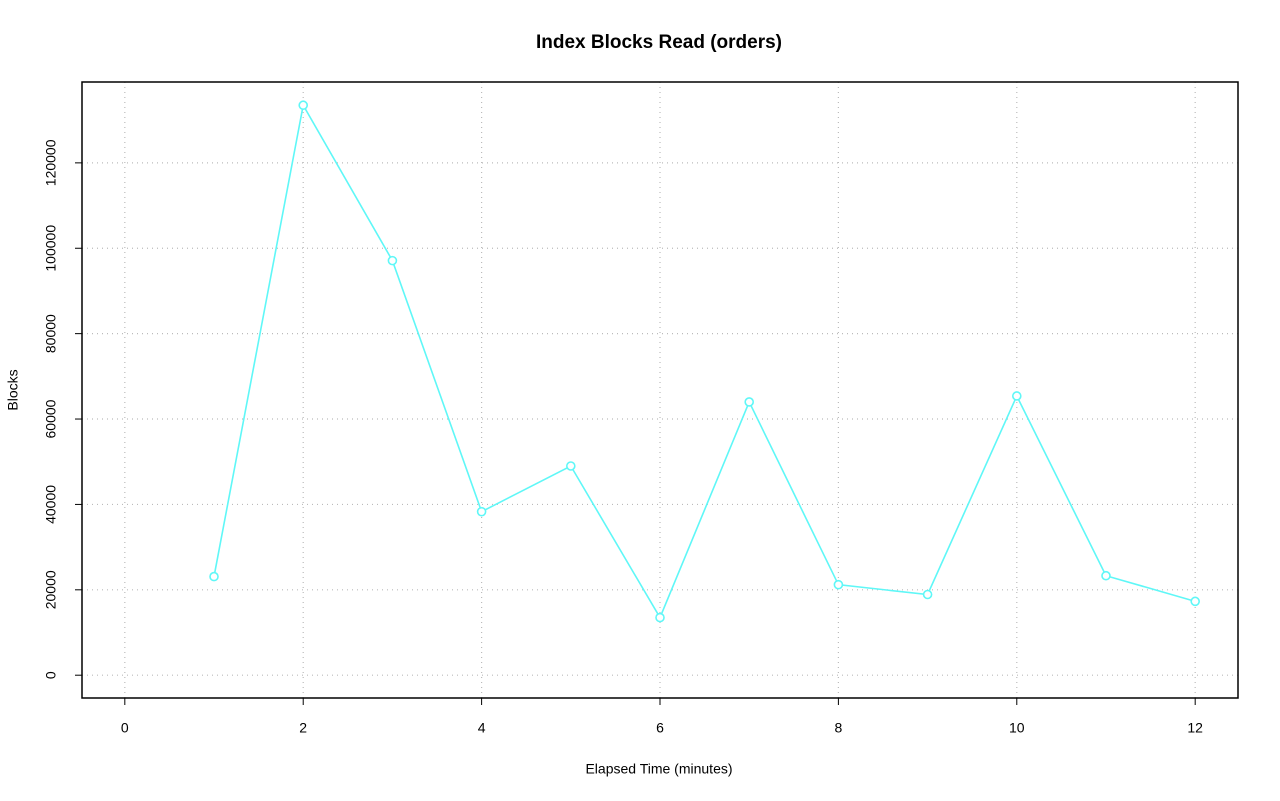 The height and width of the screenshot is (801, 1280). I want to click on y-tick-label: 80000, so click(51, 333).